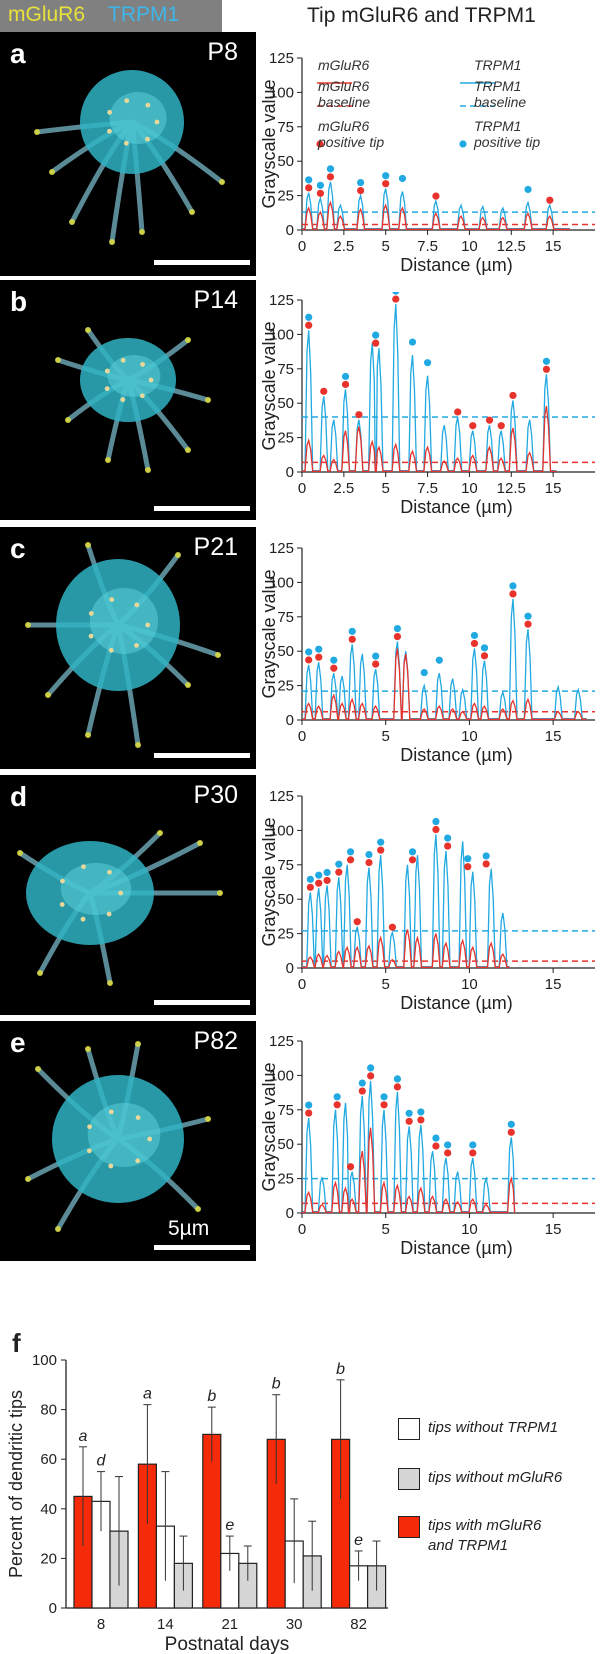 Image resolution: width=600 pixels, height=1654 pixels. What do you see at coordinates (211, 1396) in the screenshot?
I see `significance-label: b` at bounding box center [211, 1396].